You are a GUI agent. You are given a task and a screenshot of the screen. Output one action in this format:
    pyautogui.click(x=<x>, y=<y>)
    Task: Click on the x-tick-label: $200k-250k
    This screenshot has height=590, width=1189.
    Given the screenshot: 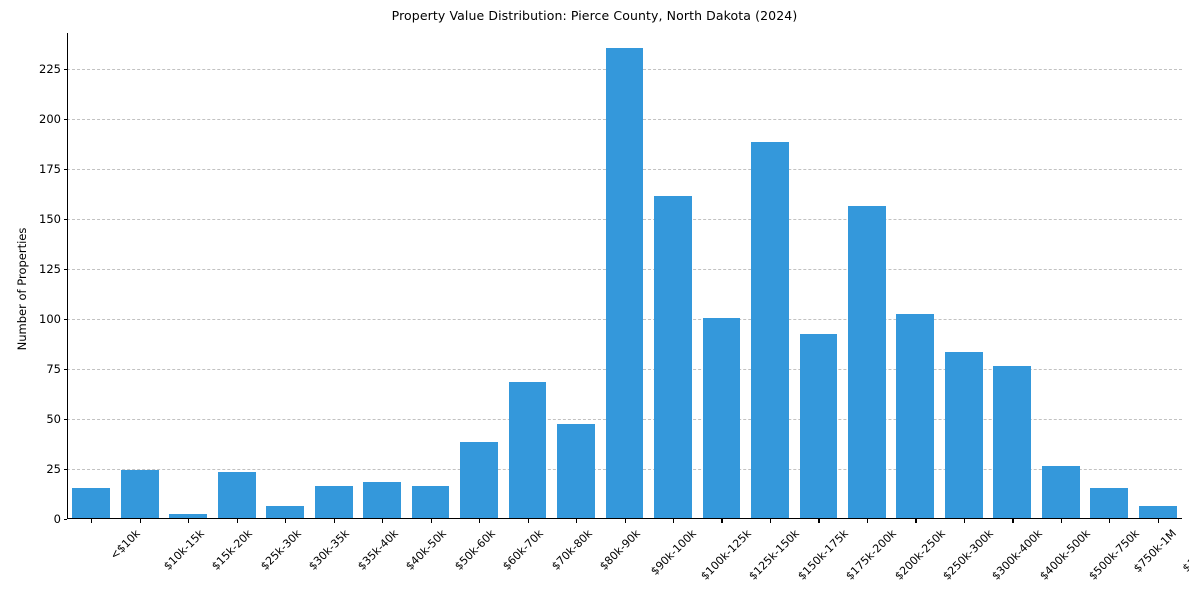 What is the action you would take?
    pyautogui.click(x=920, y=555)
    